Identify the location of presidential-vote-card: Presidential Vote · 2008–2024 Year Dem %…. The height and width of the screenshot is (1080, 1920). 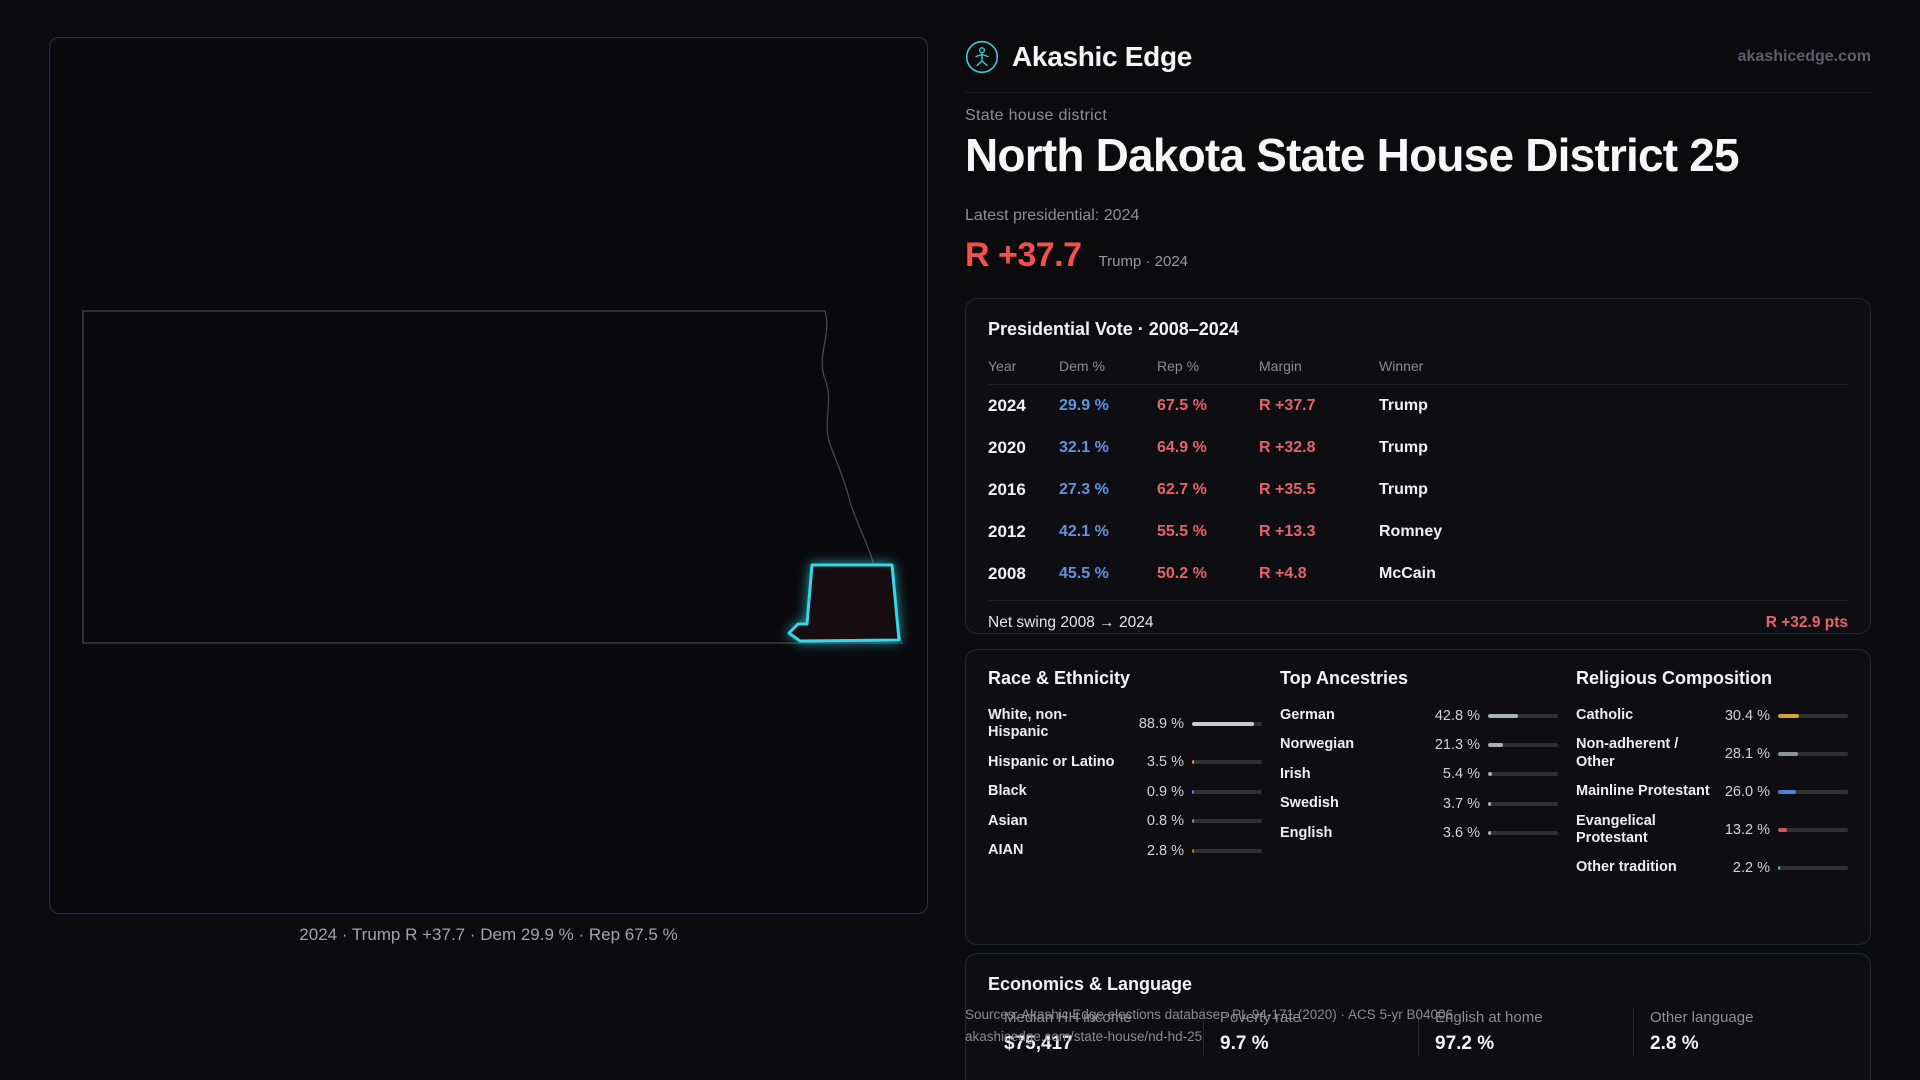
(1418, 466).